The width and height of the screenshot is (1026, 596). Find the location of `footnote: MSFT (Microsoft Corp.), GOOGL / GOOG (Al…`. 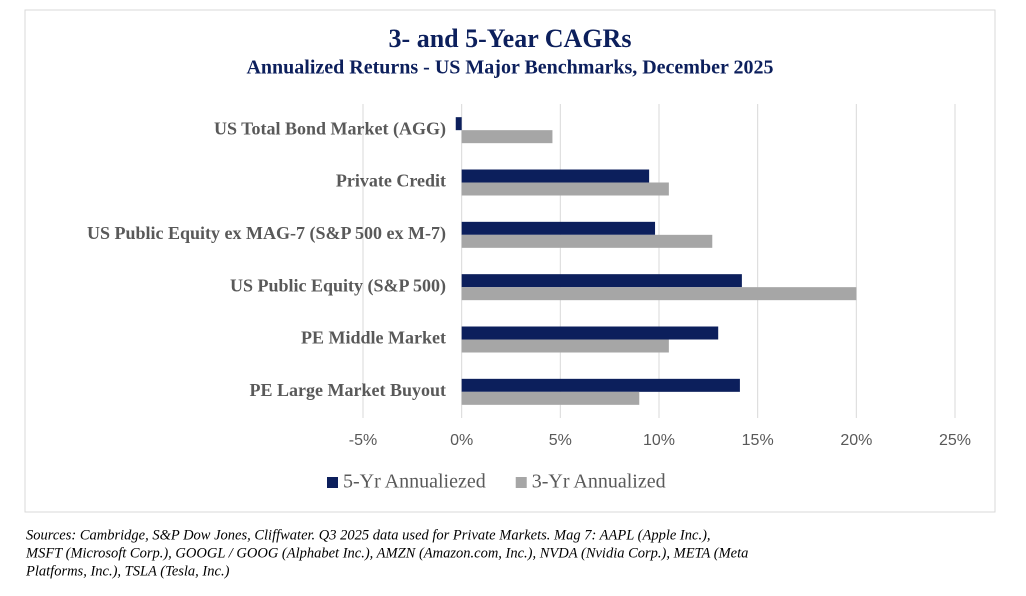

footnote: MSFT (Microsoft Corp.), GOOGL / GOOG (Al… is located at coordinates (386, 553).